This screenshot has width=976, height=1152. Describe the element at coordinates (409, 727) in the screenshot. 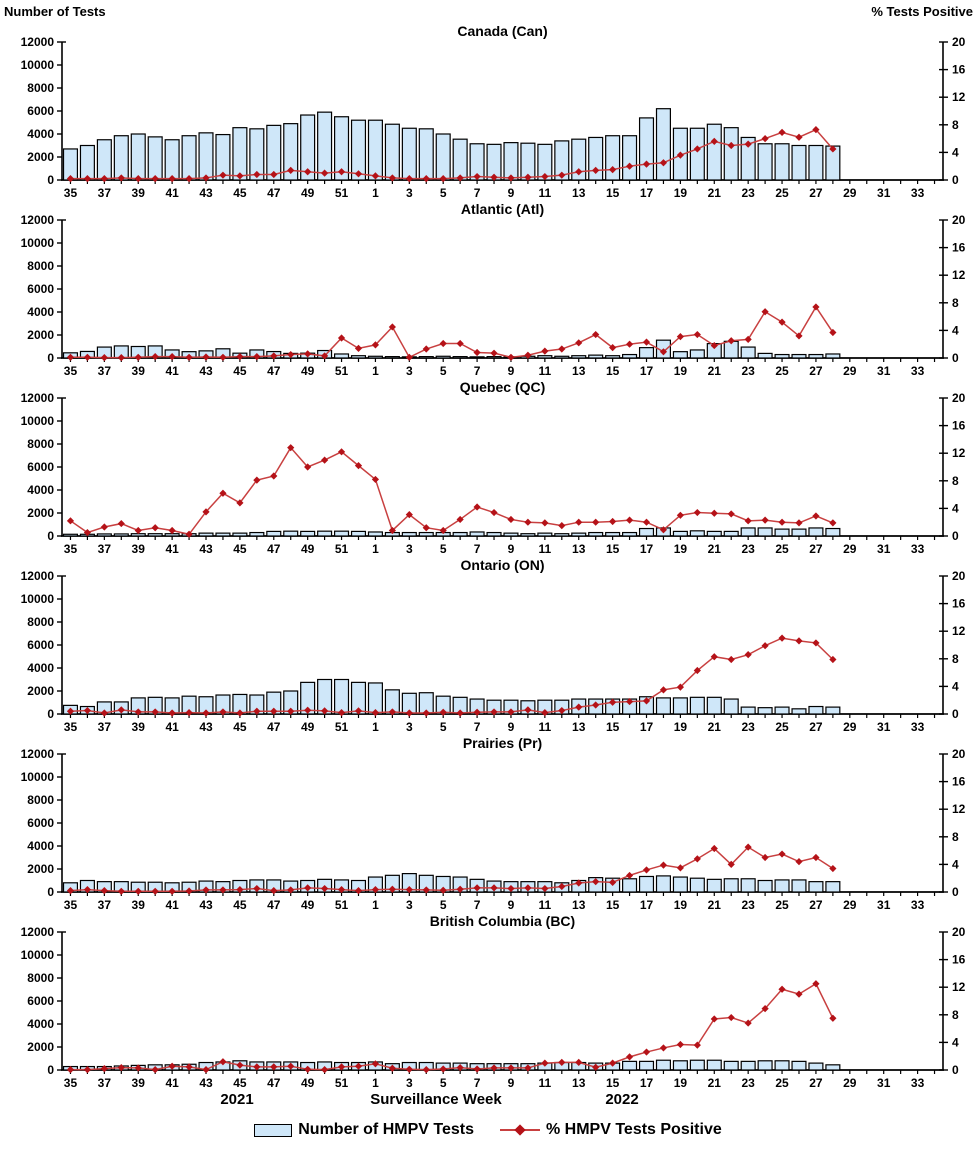

I see `week-tick-label: 3` at that location.